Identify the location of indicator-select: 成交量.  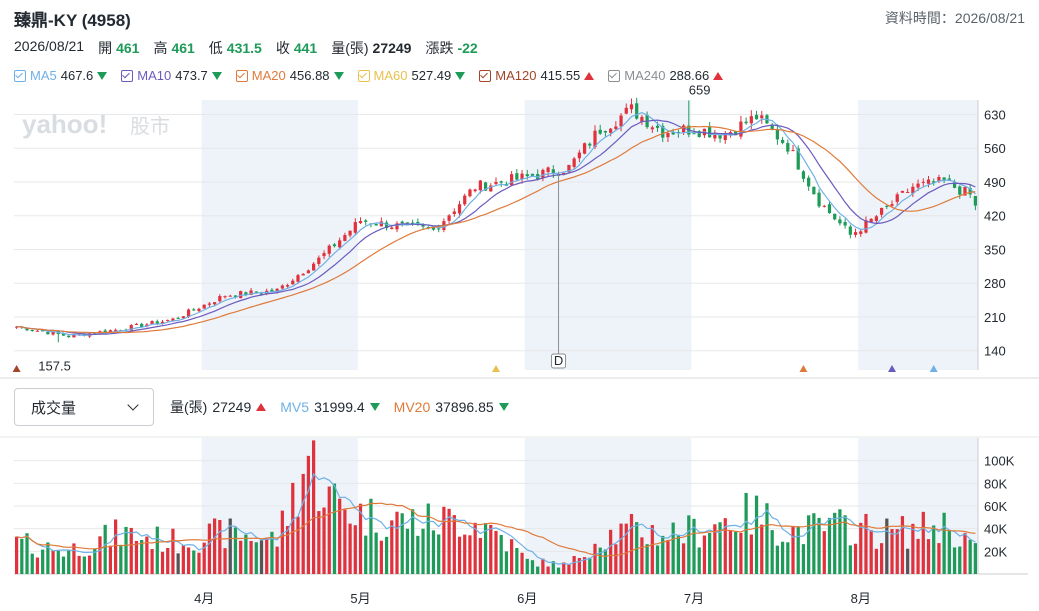
(84, 407).